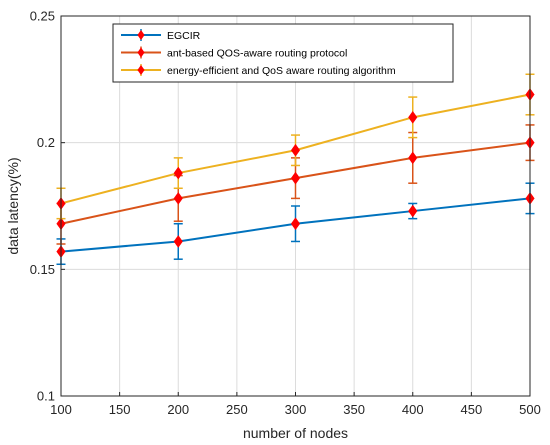  I want to click on y-tick-label: 0.25, so click(42, 16).